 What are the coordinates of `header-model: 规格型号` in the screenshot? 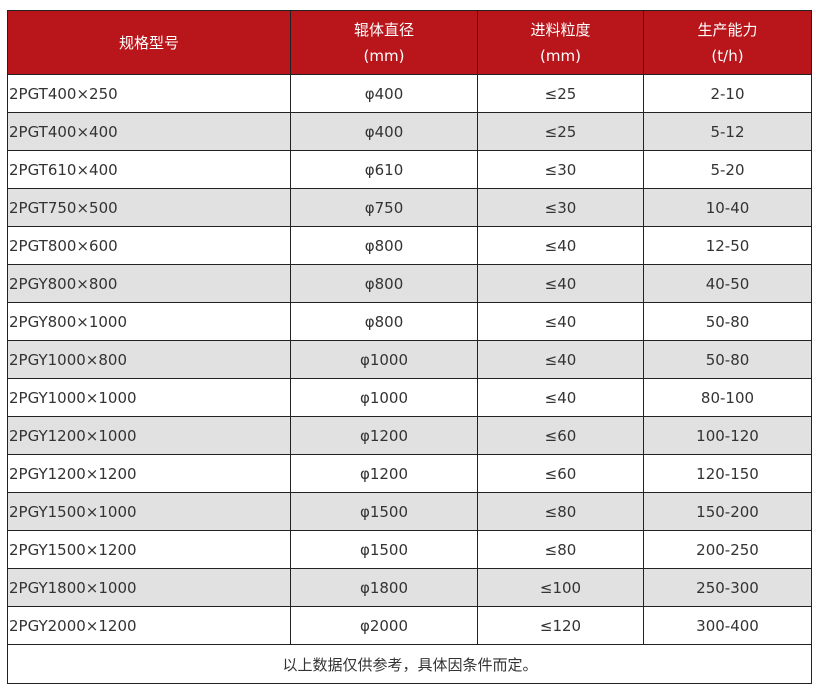 It's located at (149, 42).